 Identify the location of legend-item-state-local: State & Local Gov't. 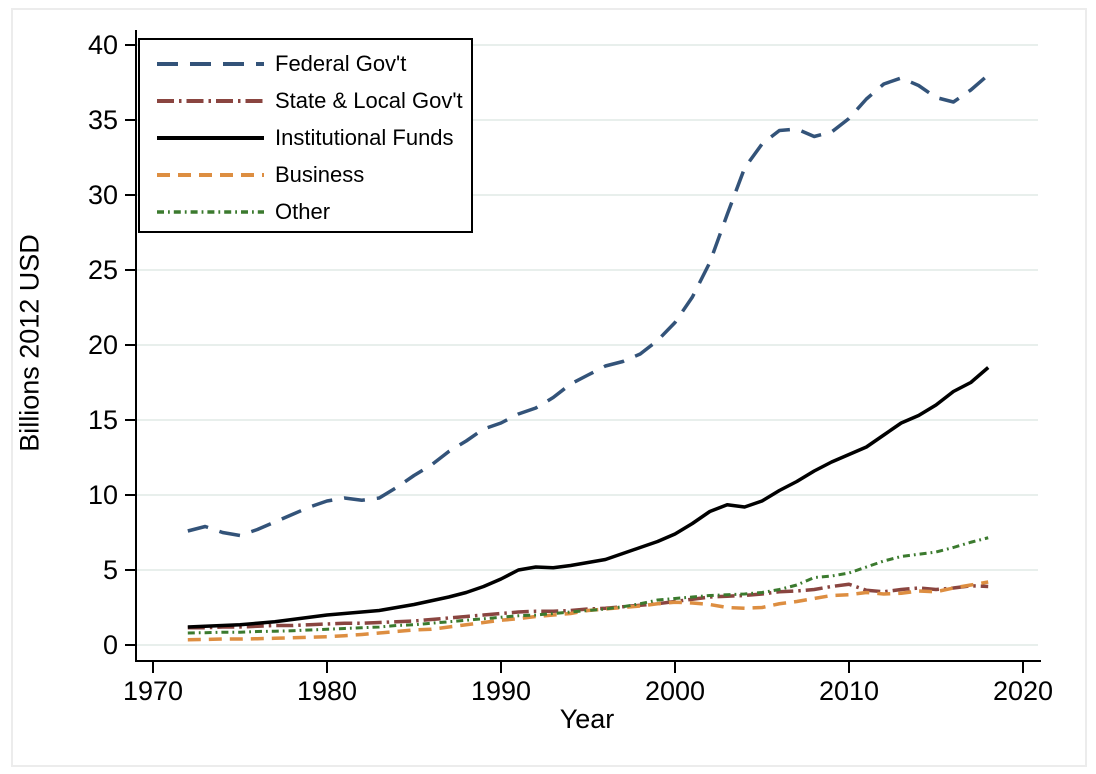
(305, 100).